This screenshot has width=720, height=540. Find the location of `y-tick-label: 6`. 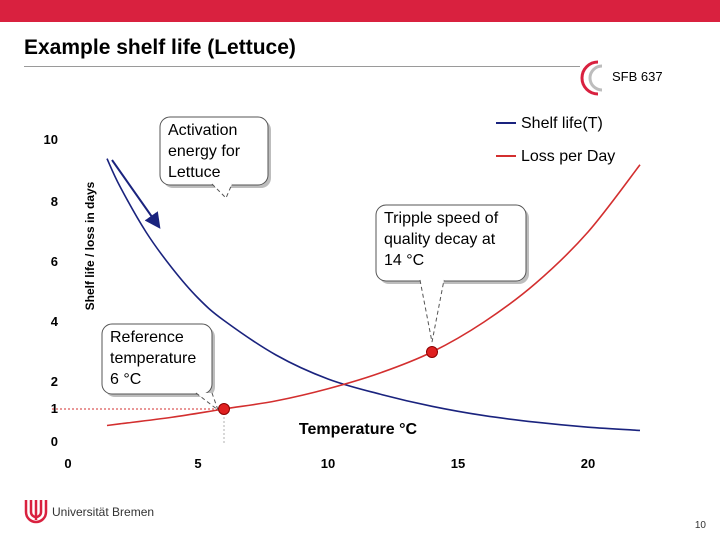

y-tick-label: 6 is located at coordinates (54, 261).